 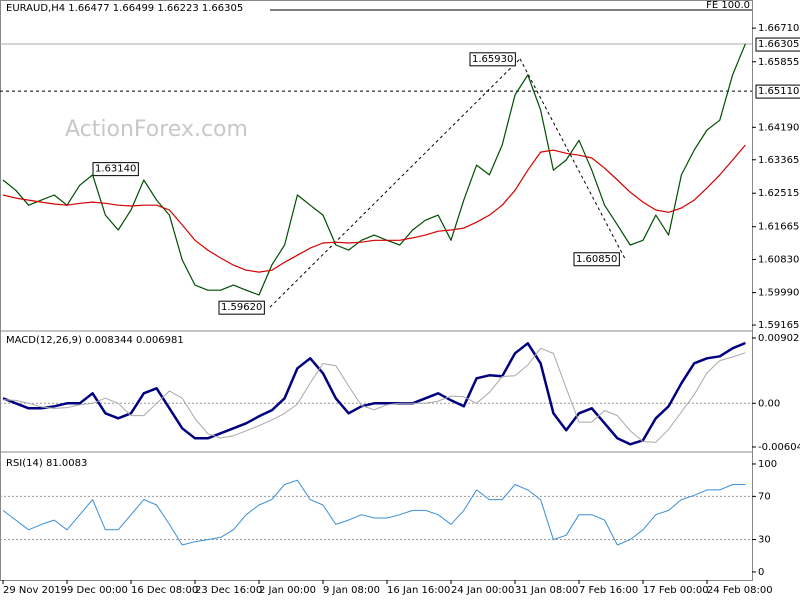 I want to click on y-tick-label: 100, so click(x=767, y=464).